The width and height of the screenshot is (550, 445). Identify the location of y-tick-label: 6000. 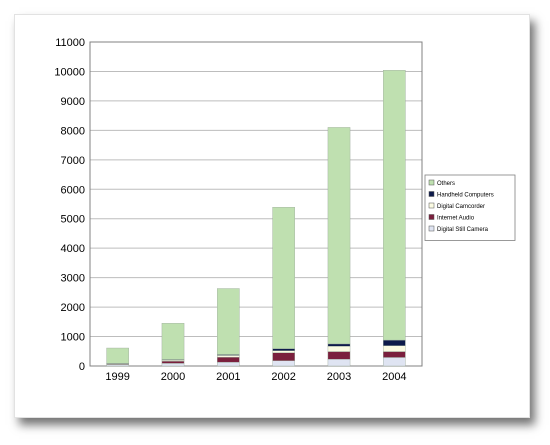
(73, 190).